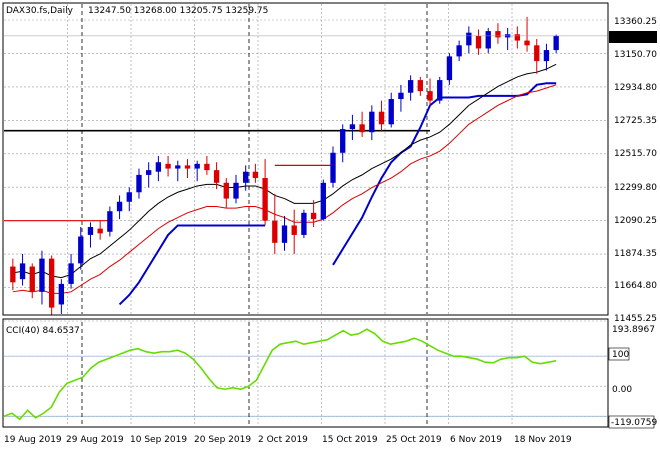  What do you see at coordinates (635, 319) in the screenshot?
I see `price-tick-label: 11455.25` at bounding box center [635, 319].